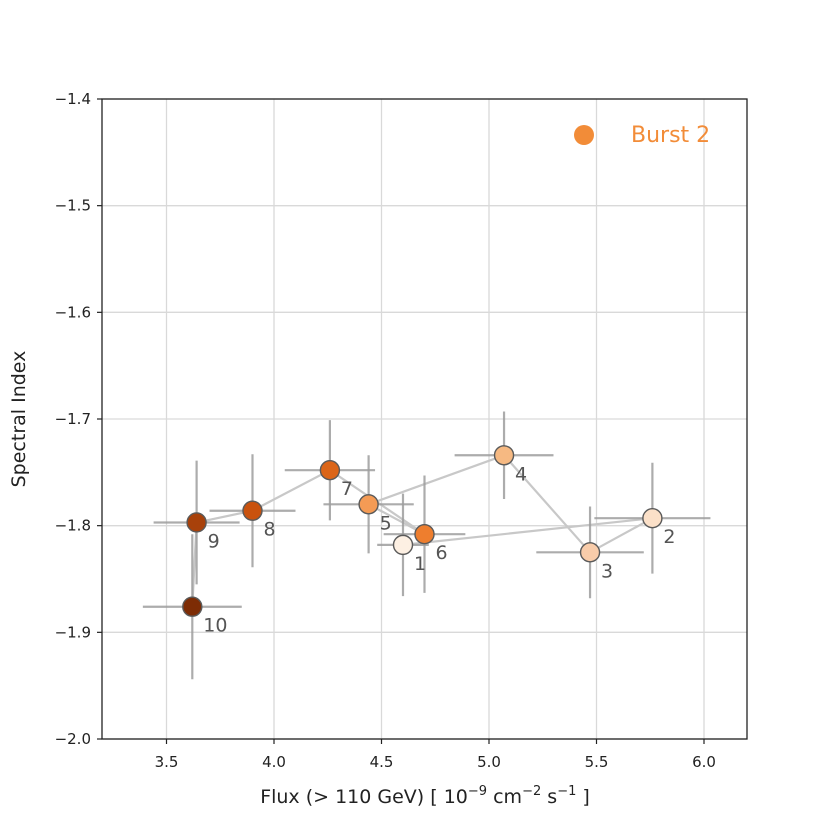 The height and width of the screenshot is (834, 830). Describe the element at coordinates (73, 419) in the screenshot. I see `y-tick-label: −1.7` at that location.